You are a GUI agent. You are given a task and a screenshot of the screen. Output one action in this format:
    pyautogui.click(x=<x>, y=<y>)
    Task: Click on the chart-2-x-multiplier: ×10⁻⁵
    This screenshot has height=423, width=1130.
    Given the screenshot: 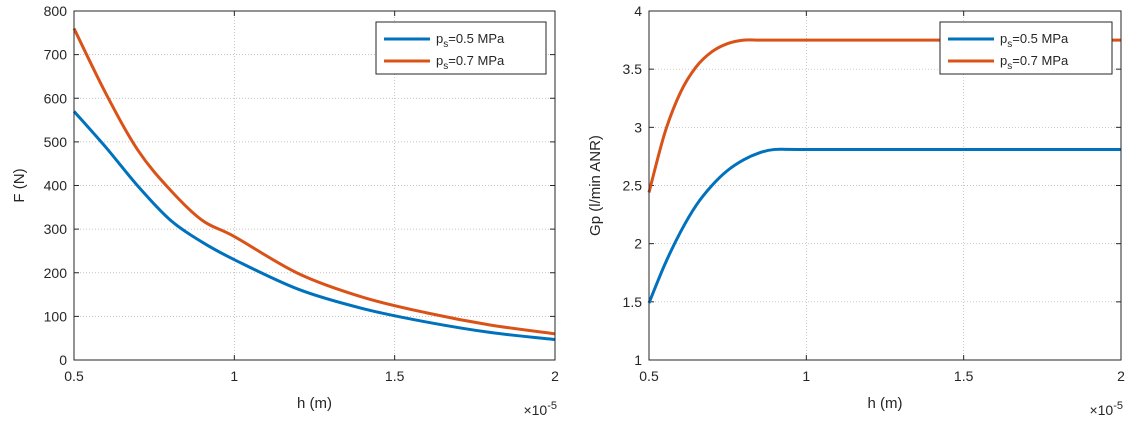 What is the action you would take?
    pyautogui.click(x=1106, y=409)
    